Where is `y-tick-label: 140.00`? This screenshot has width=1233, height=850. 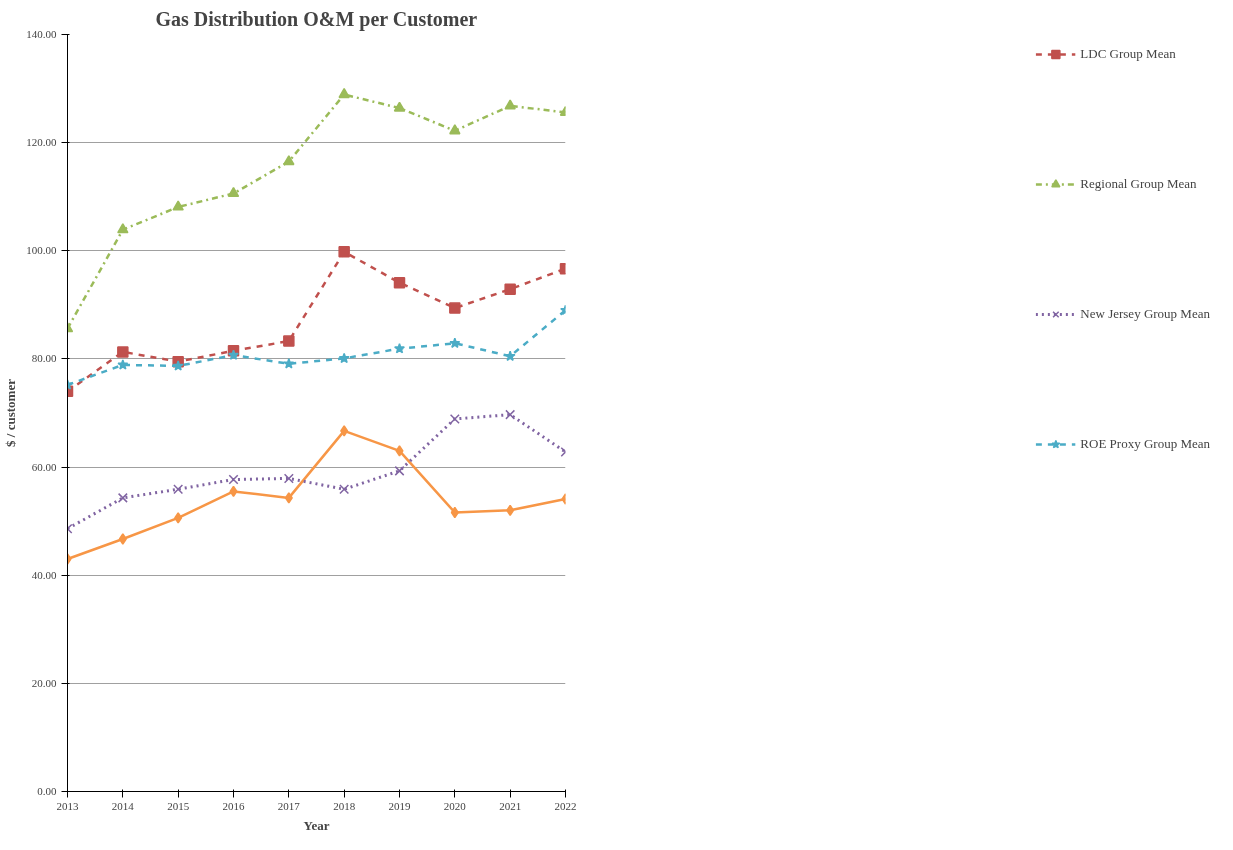
y-tick-label: 140.00 is located at coordinates (41, 34).